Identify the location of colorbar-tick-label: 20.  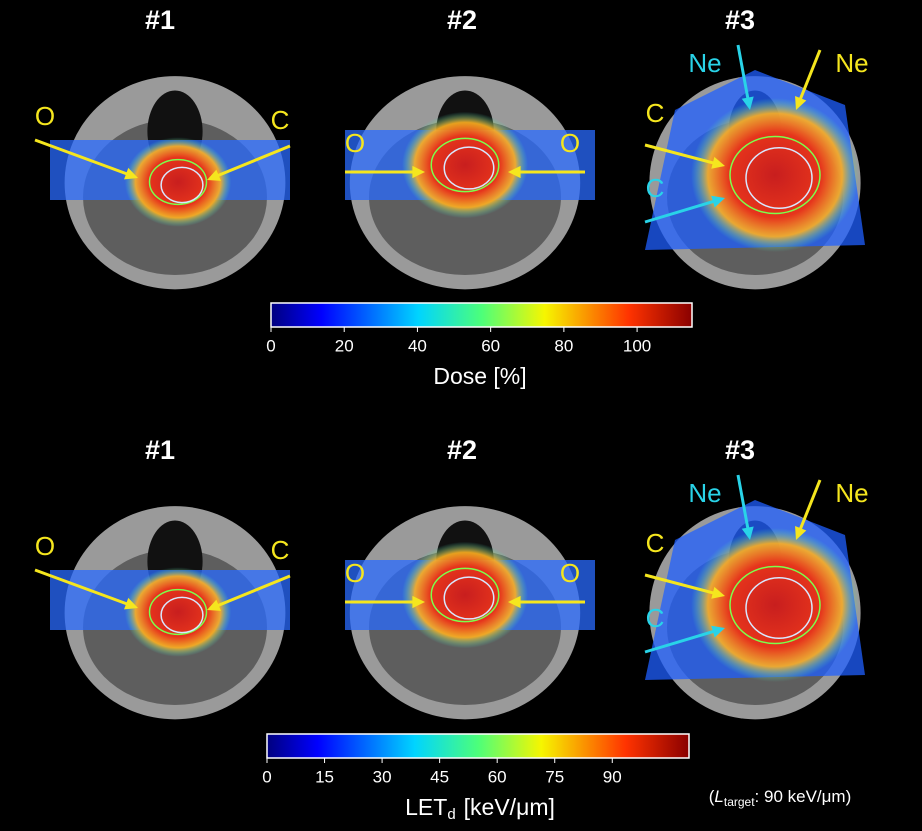
(344, 345).